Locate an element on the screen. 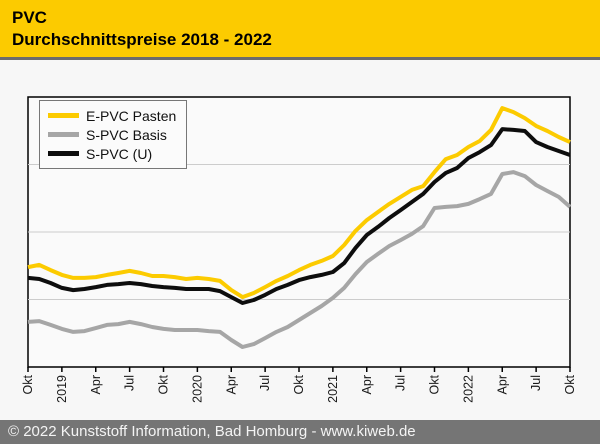 The image size is (600, 444). x-tick-label: 2021 is located at coordinates (333, 389).